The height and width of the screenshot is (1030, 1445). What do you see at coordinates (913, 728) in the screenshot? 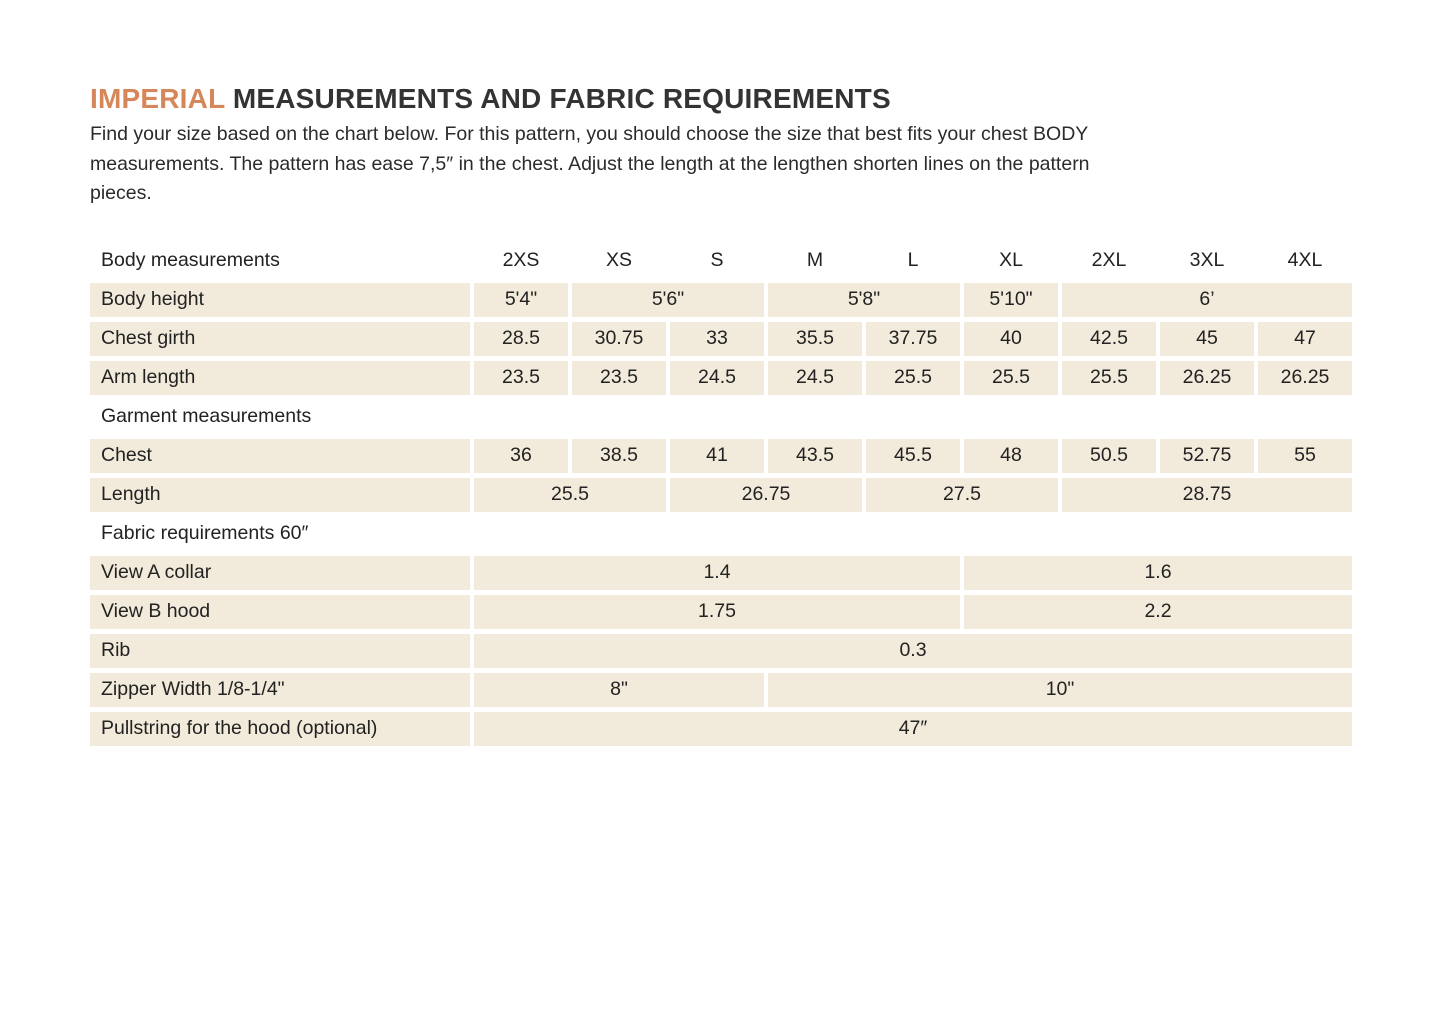
I see `cell-value: 47″` at bounding box center [913, 728].